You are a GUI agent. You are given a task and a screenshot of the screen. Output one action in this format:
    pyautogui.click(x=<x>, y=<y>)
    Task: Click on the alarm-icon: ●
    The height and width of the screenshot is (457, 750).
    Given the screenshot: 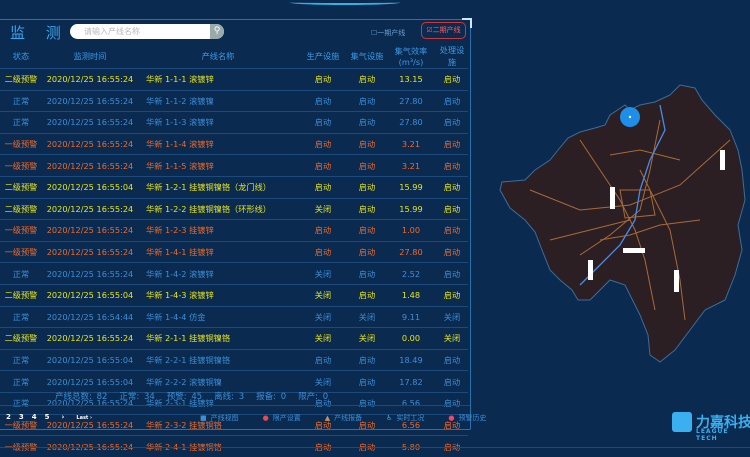 What is the action you would take?
    pyautogui.click(x=451, y=418)
    